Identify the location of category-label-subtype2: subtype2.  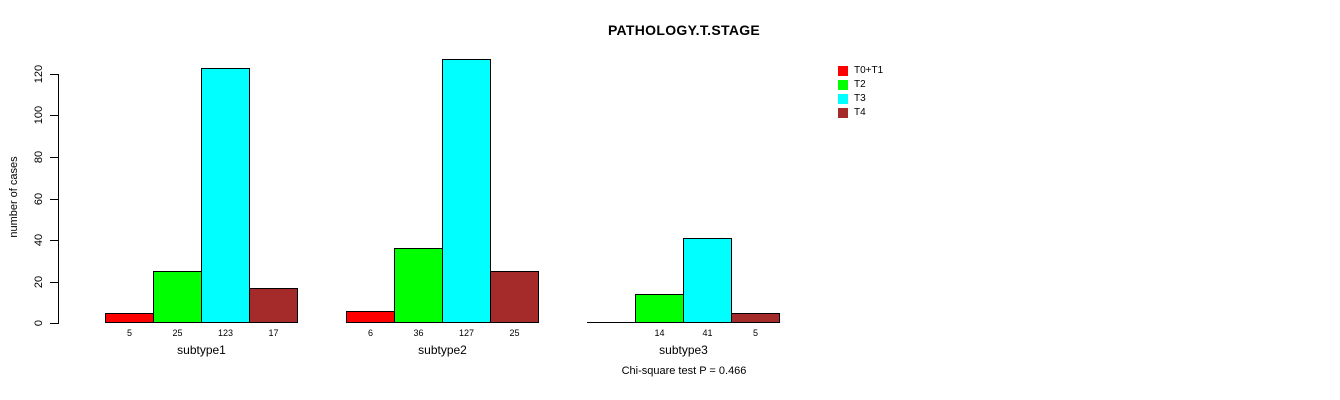
(442, 350).